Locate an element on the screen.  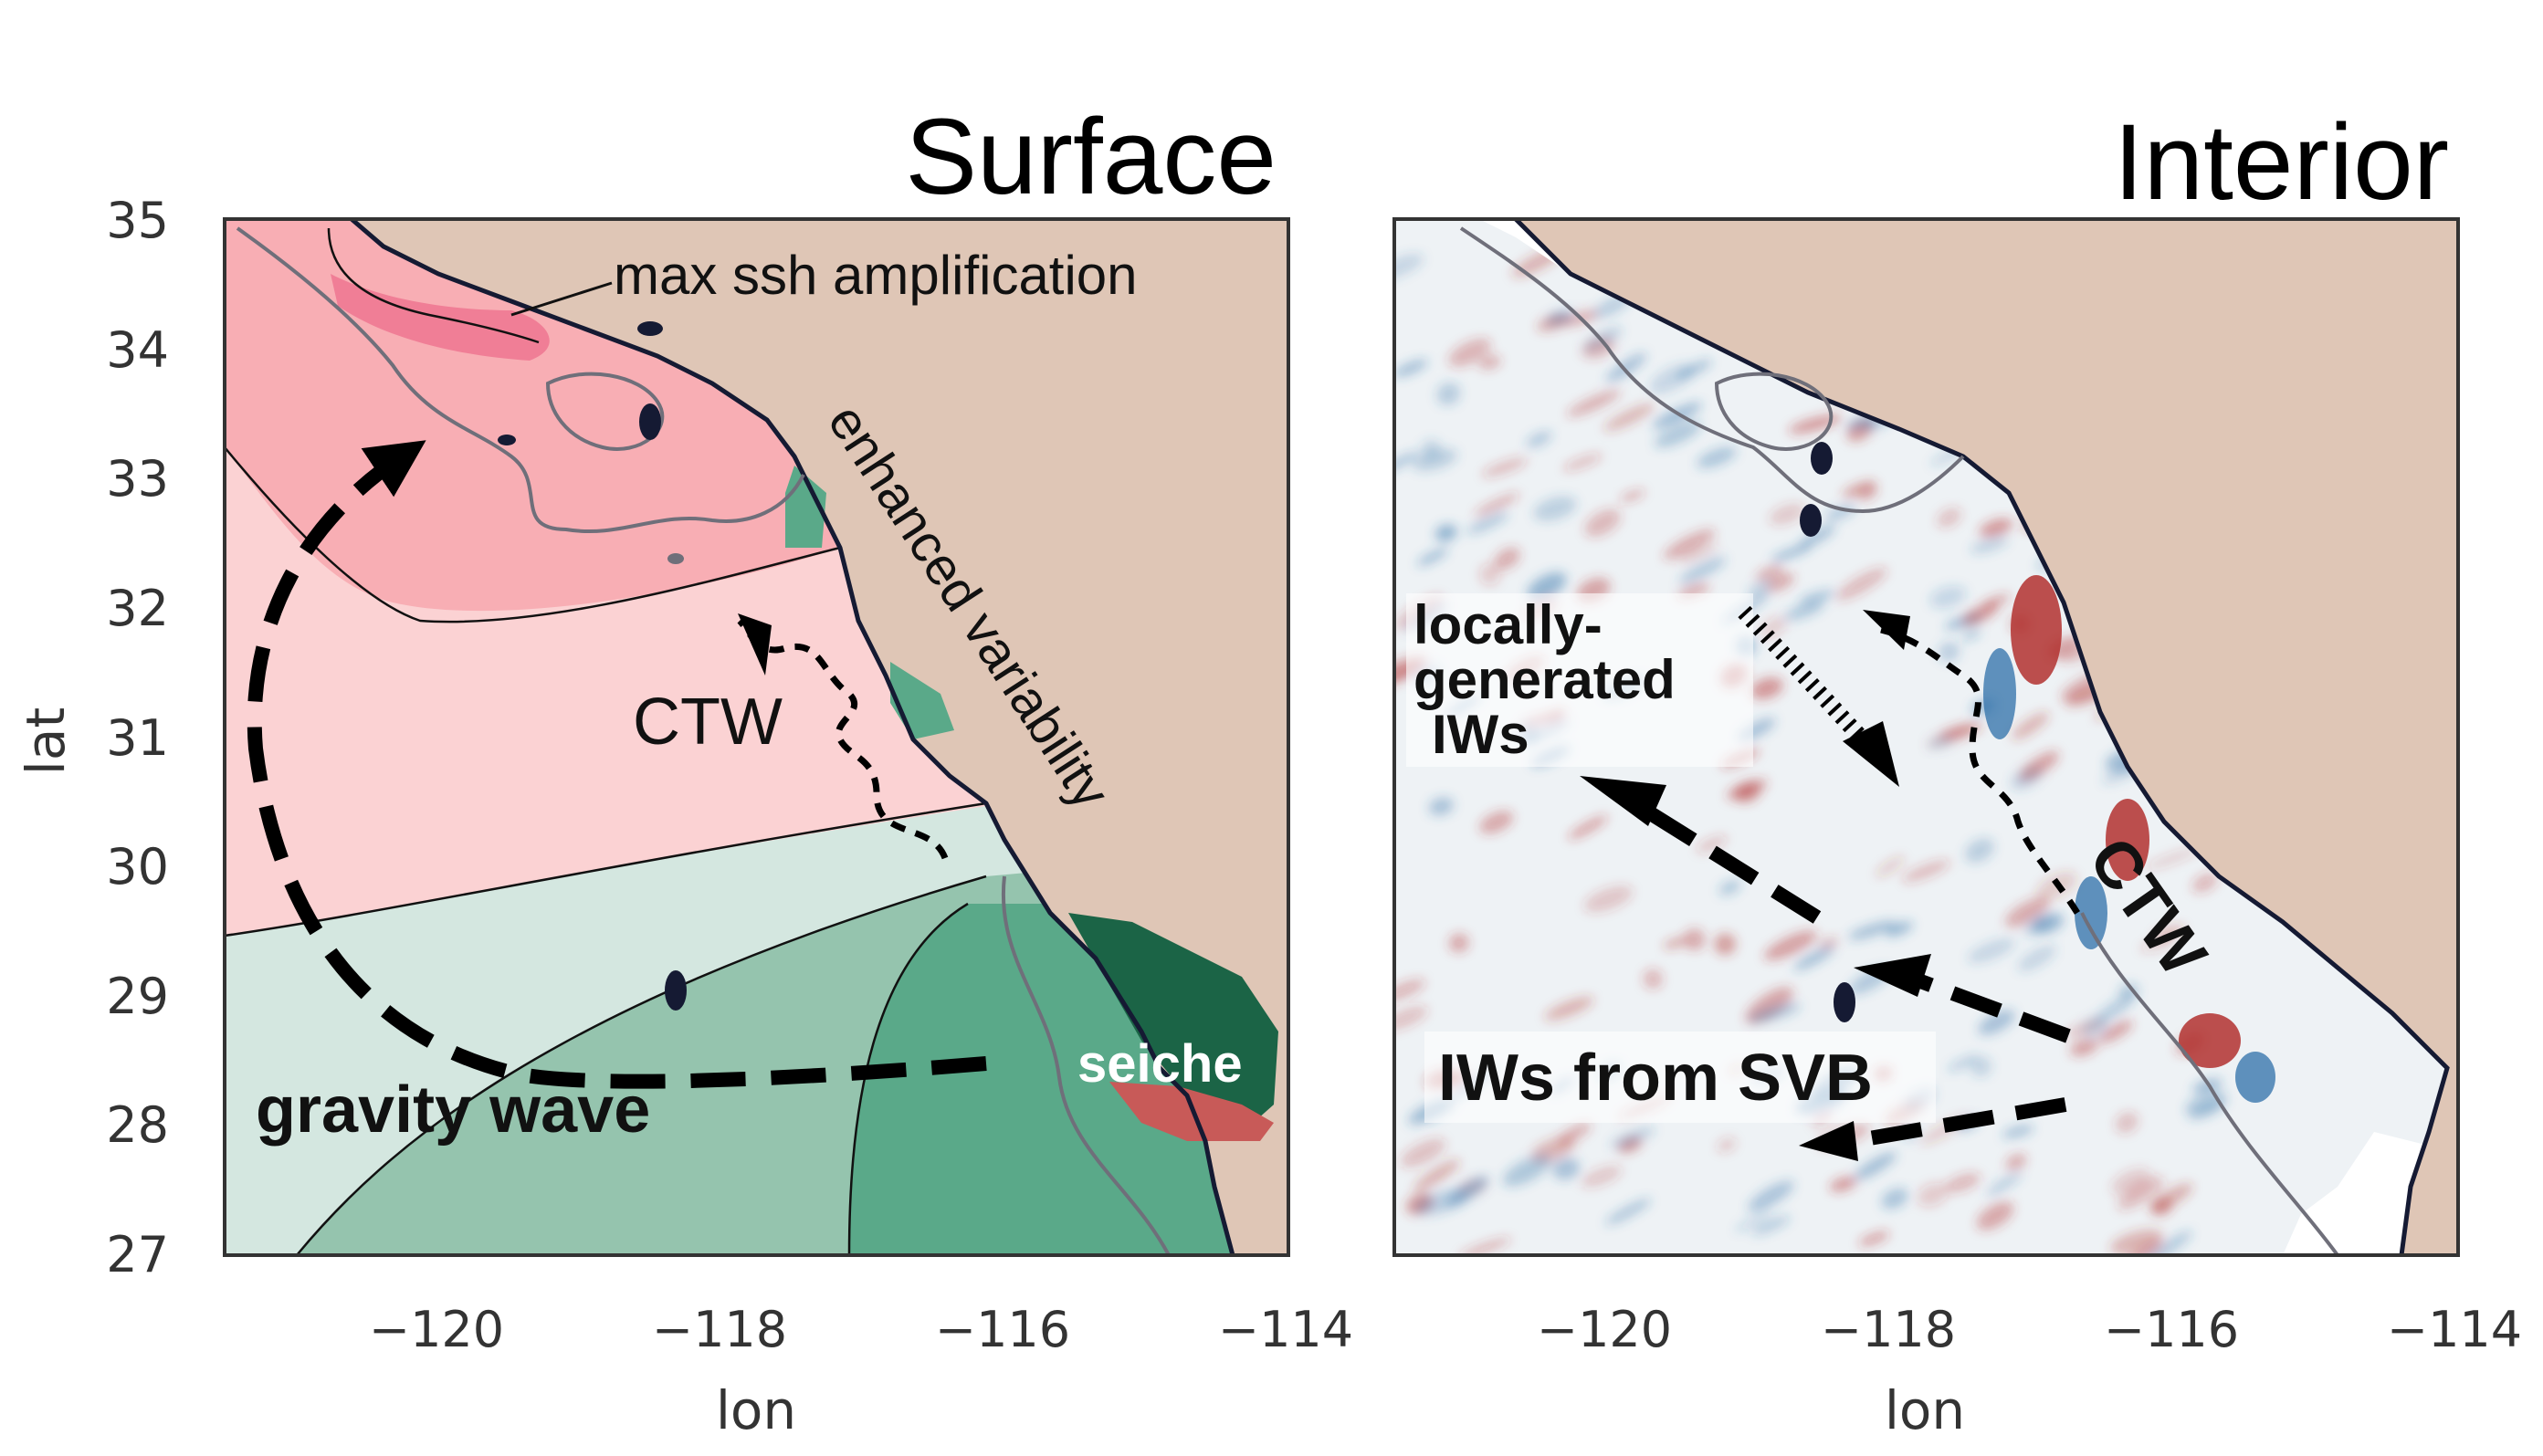
y-tick: 27 is located at coordinates (137, 1254).